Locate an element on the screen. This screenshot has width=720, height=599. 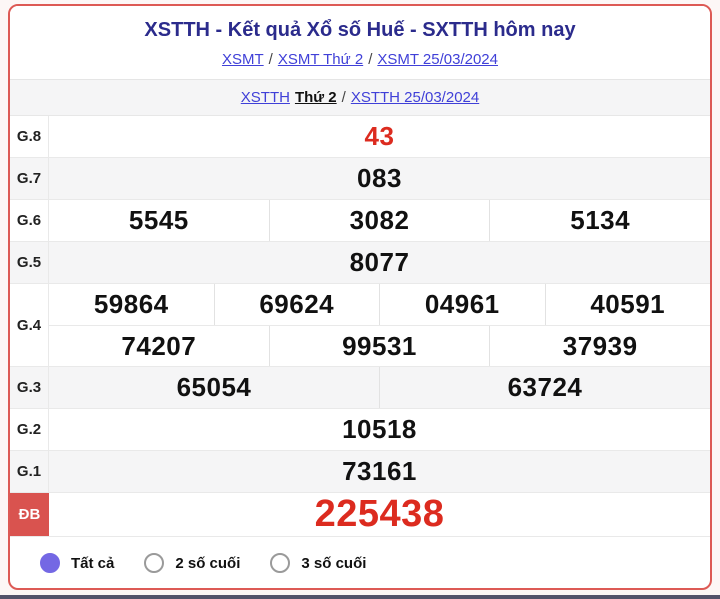
prize-number: 225438 is located at coordinates (379, 514).